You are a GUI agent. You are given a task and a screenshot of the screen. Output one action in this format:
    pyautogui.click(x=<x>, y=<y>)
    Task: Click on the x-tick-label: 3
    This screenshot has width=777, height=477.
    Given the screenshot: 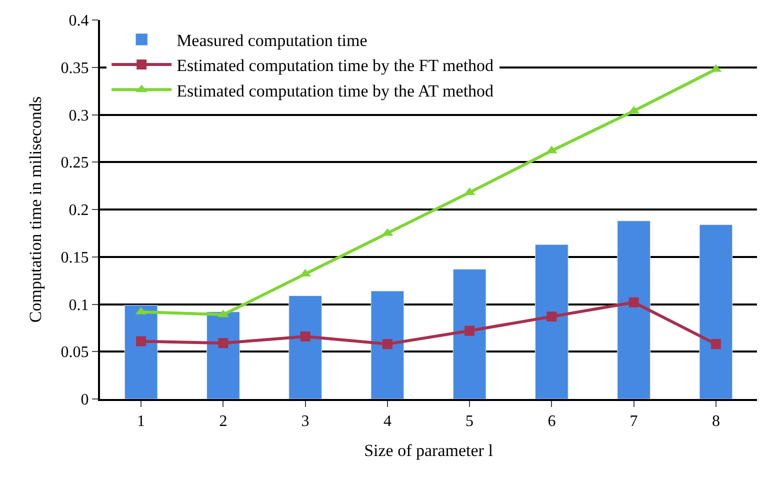 What is the action you would take?
    pyautogui.click(x=305, y=421)
    